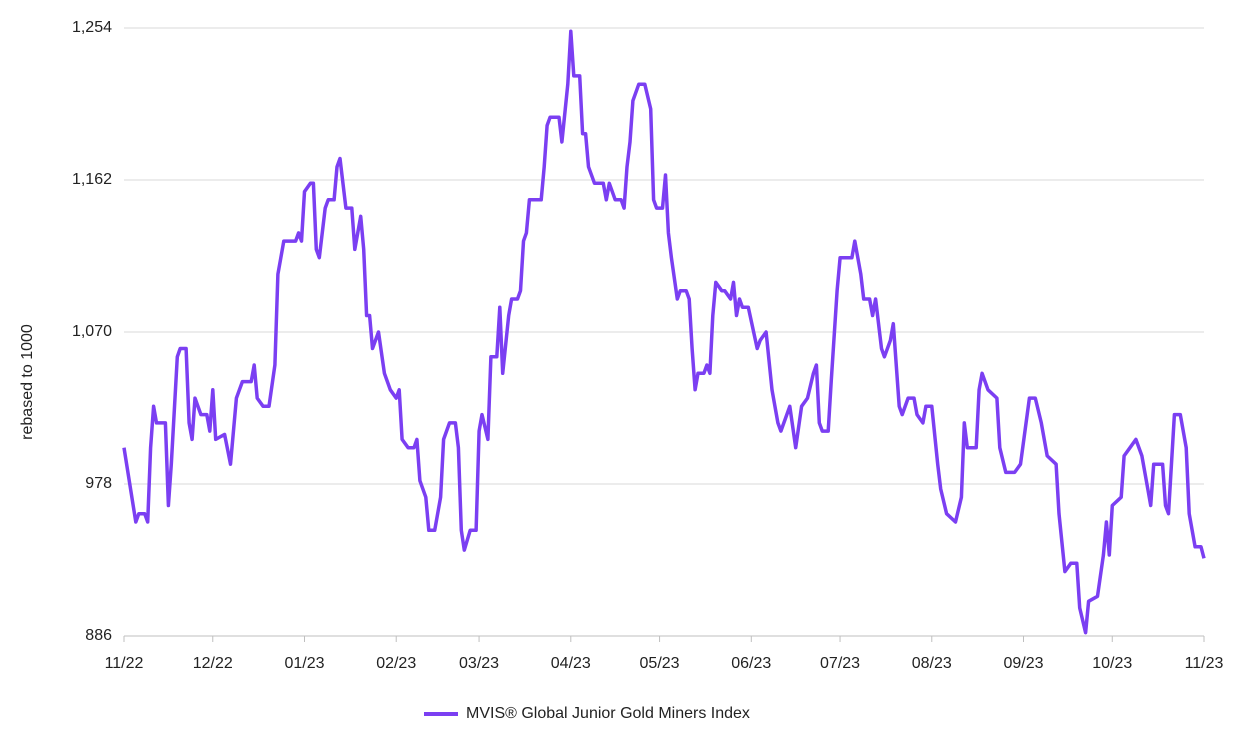 Image resolution: width=1238 pixels, height=740 pixels. Describe the element at coordinates (27, 382) in the screenshot. I see `y-axis-label: rebased to 1000` at that location.